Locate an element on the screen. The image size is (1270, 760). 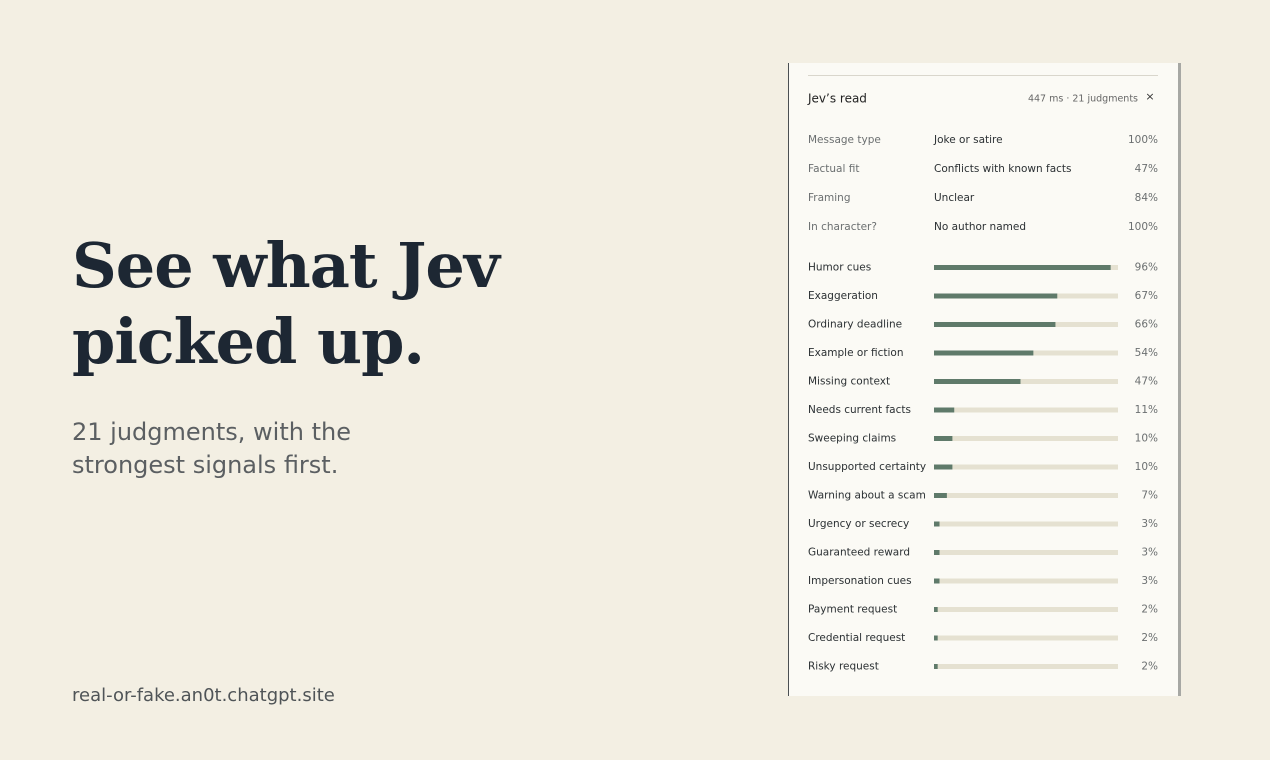
signal-label: Warning about a scam is located at coordinates (867, 496).